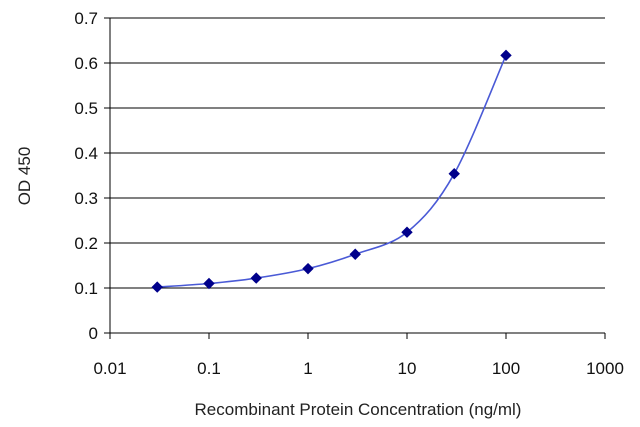 This screenshot has height=427, width=640. I want to click on y-tick-label: 0.4, so click(86, 153).